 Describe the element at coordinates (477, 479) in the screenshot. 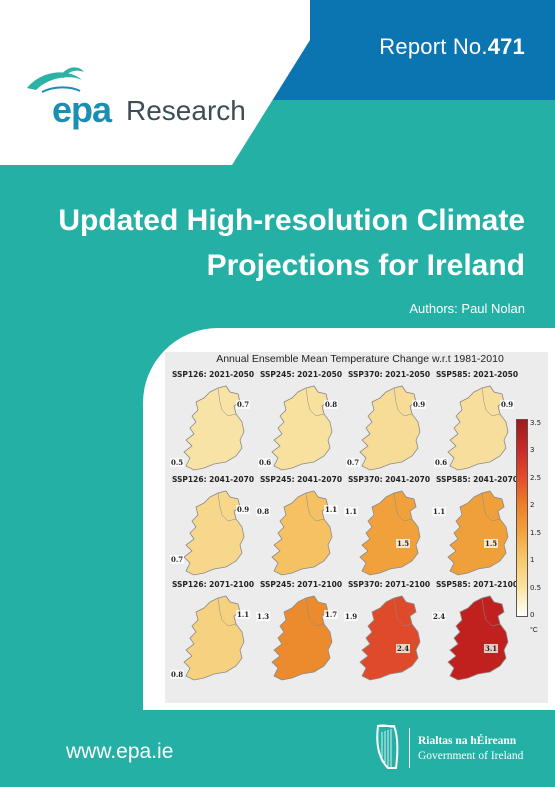

I see `map-label: SSP585: 2041-2070` at that location.